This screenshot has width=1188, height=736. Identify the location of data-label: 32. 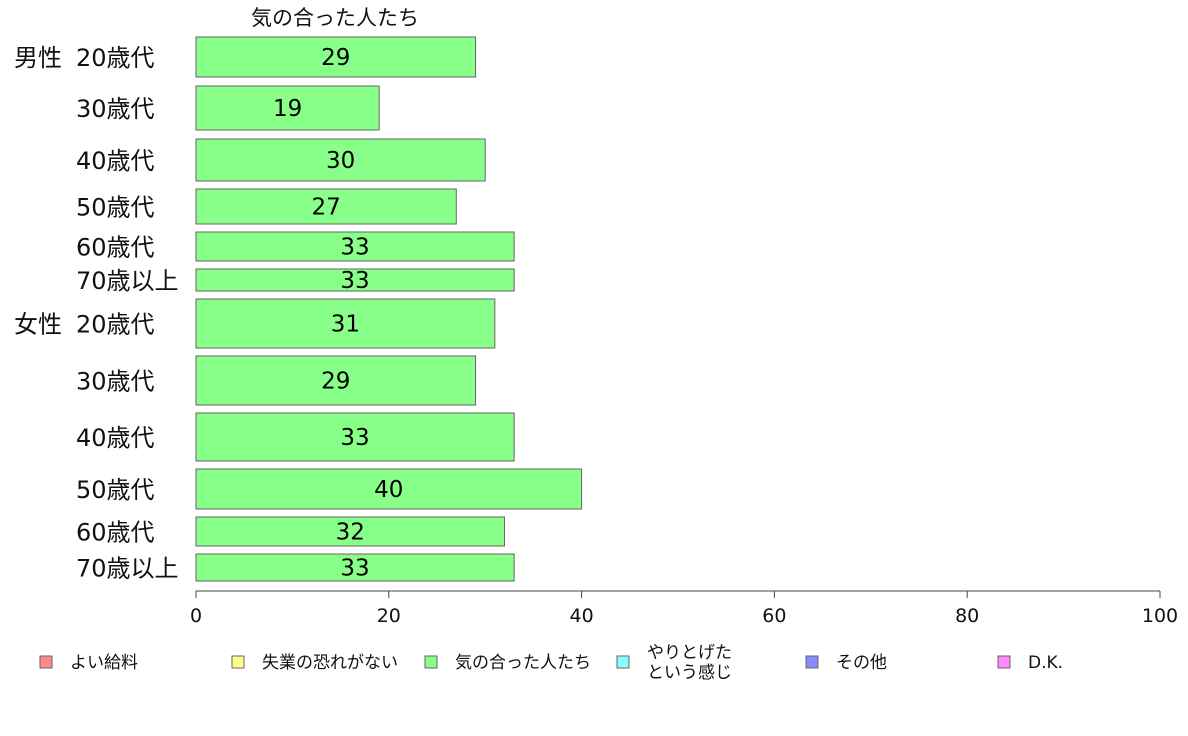
(350, 533).